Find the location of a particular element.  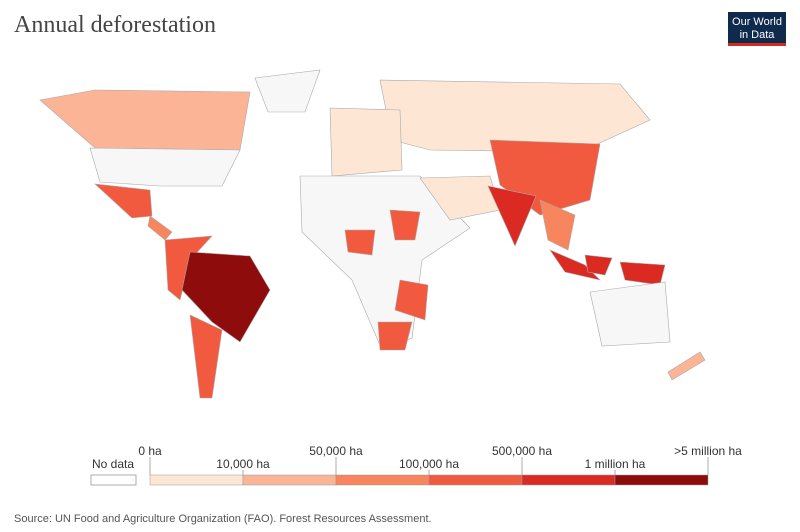

logo-box is located at coordinates (757, 29).